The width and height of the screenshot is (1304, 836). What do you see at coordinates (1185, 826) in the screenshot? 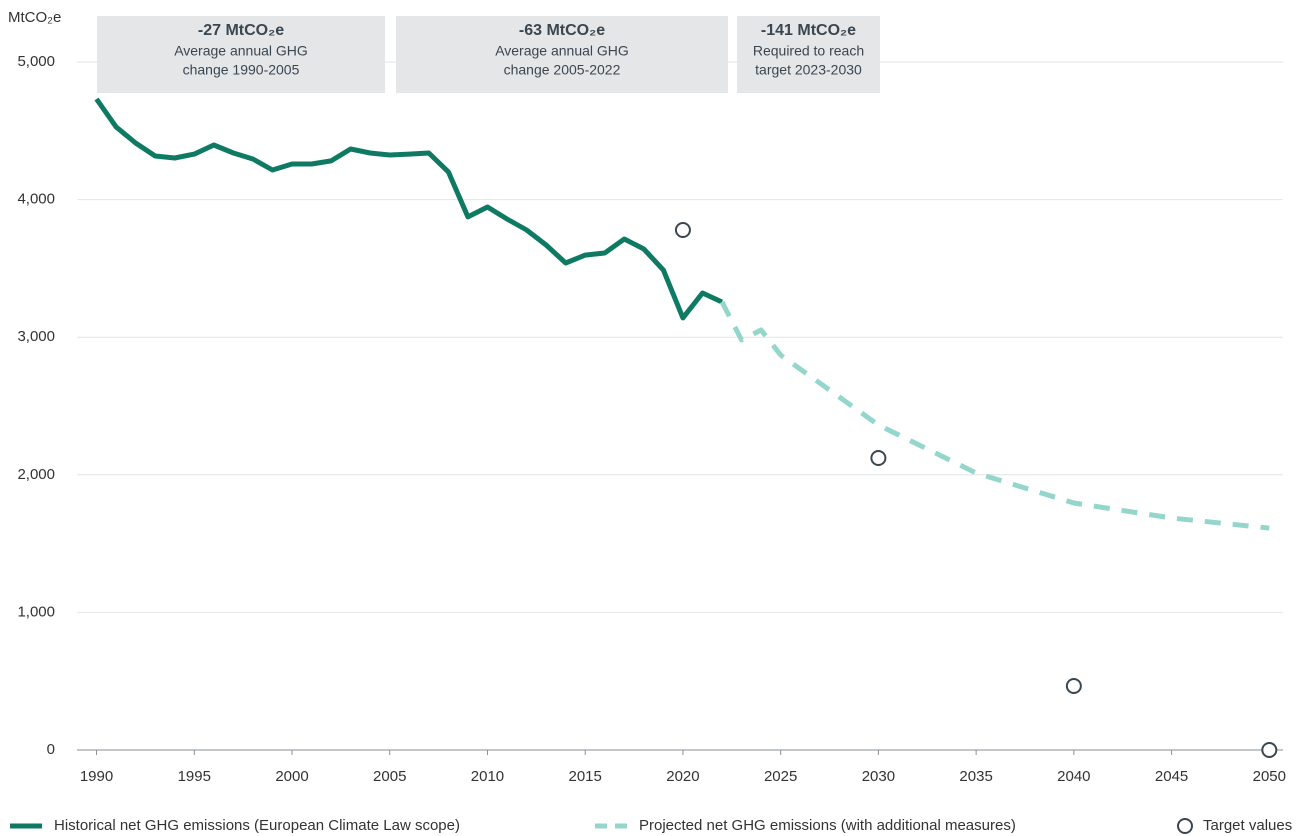
I see `legend-marker` at bounding box center [1185, 826].